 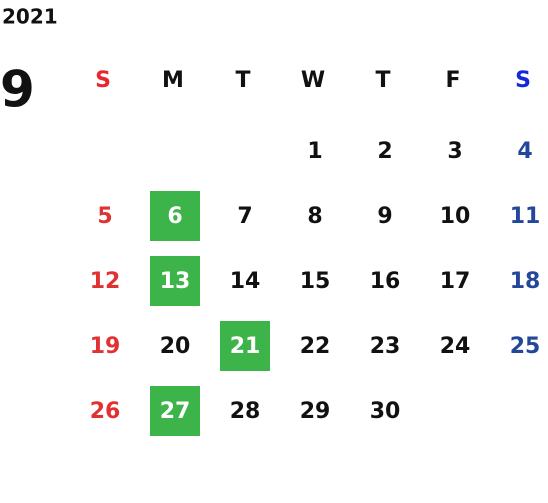 What do you see at coordinates (384, 151) in the screenshot?
I see `day-number: 2` at bounding box center [384, 151].